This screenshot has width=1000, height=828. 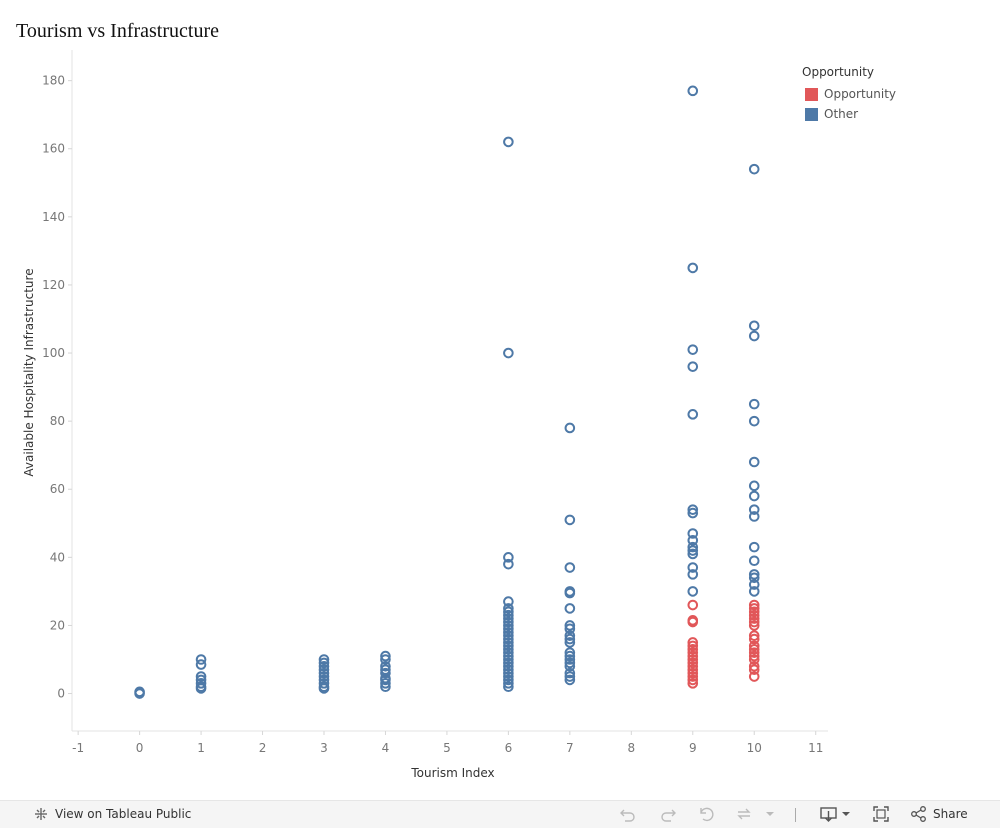 I want to click on fullscreen-button, so click(x=881, y=814).